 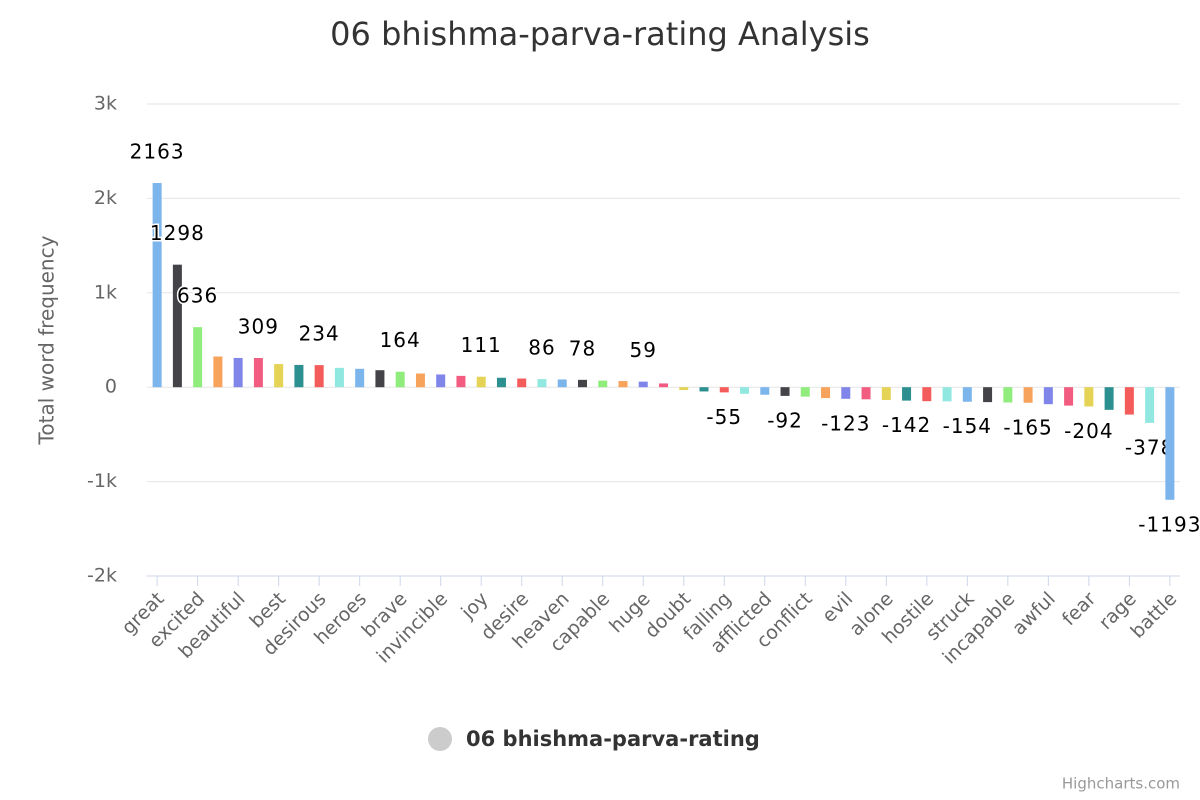 I want to click on data-label: 1298, so click(x=177, y=233).